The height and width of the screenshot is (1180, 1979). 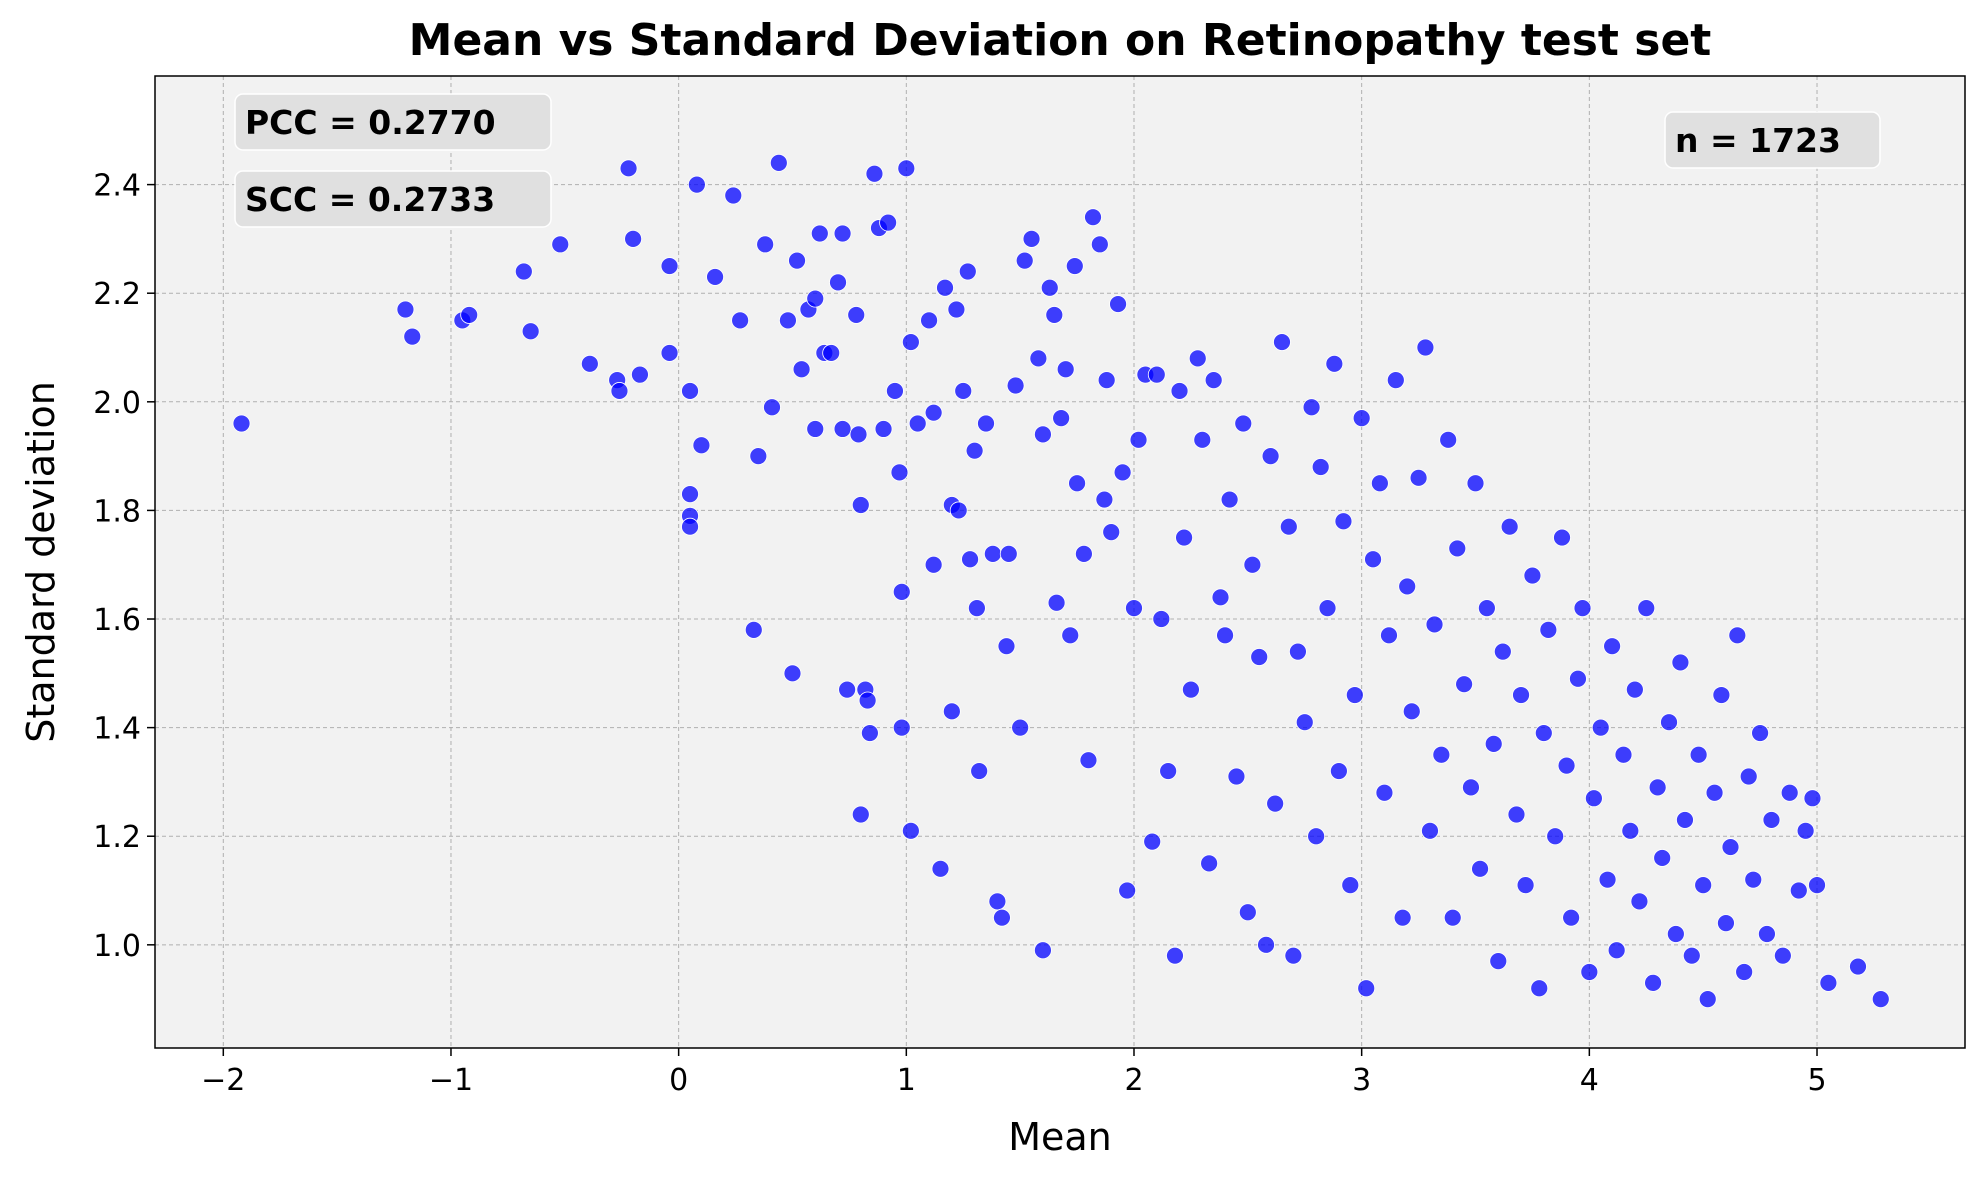 I want to click on y-tick-label: 2.4, so click(x=117, y=186).